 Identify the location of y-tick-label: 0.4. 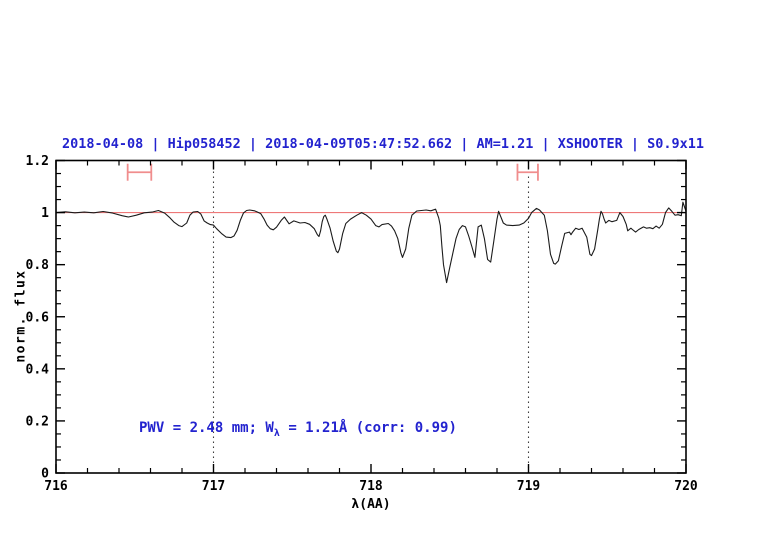
(38, 369).